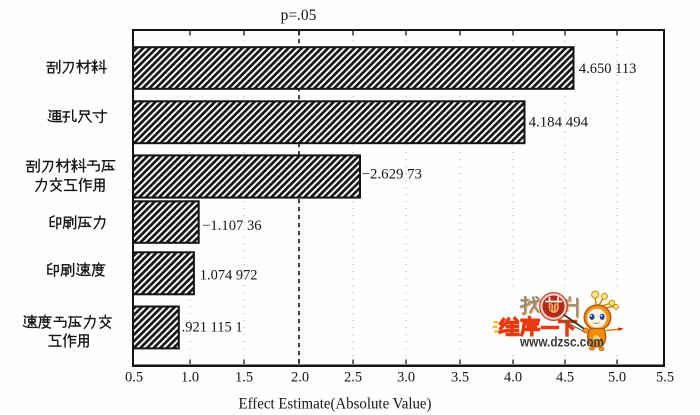 Image resolution: width=700 pixels, height=415 pixels. What do you see at coordinates (565, 378) in the screenshot?
I see `svg-text: 4.5` at bounding box center [565, 378].